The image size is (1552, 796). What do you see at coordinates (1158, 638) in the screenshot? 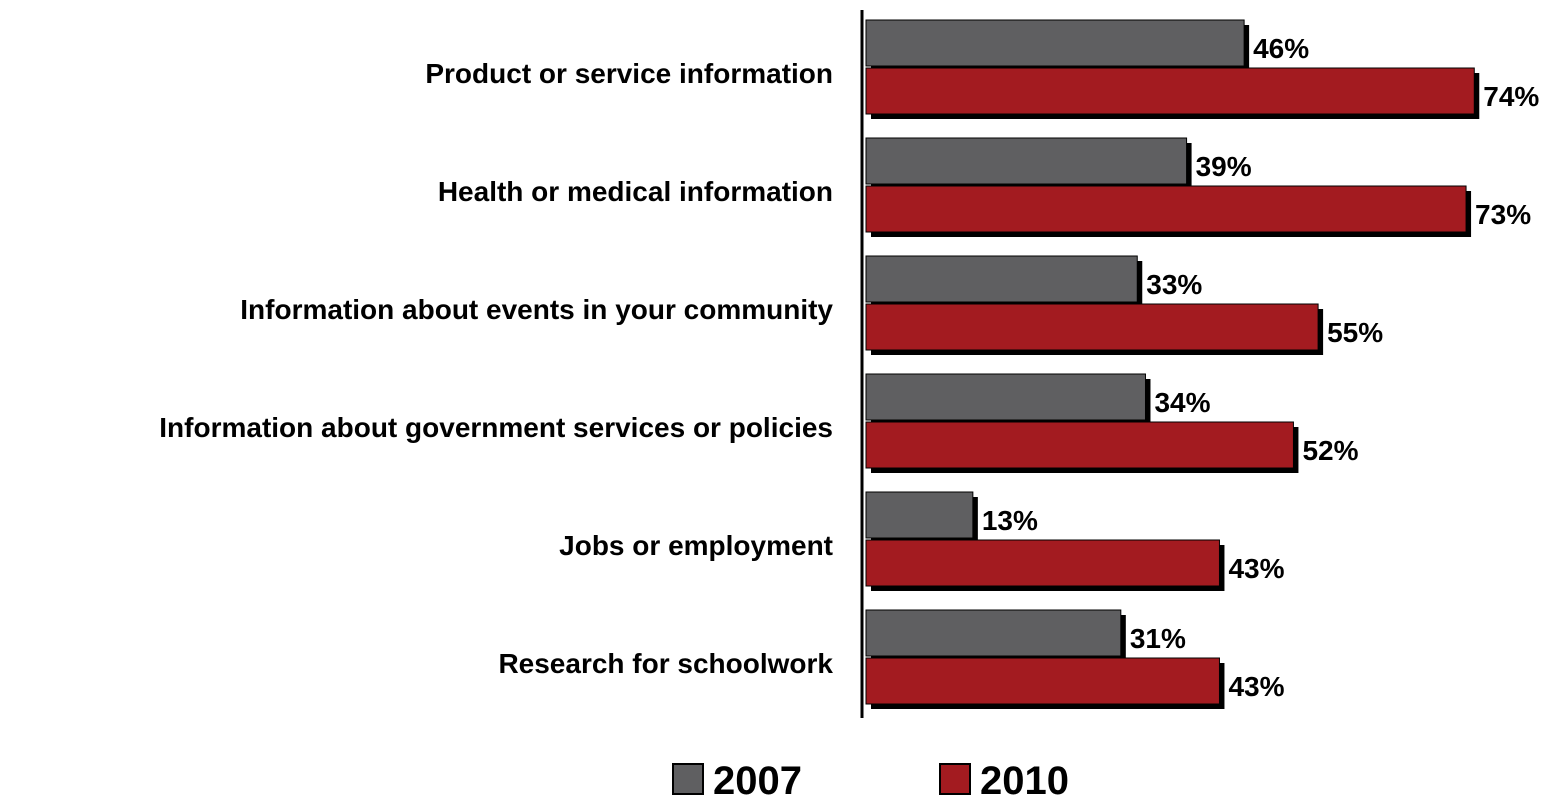
I see `value-label: 31%` at bounding box center [1158, 638].